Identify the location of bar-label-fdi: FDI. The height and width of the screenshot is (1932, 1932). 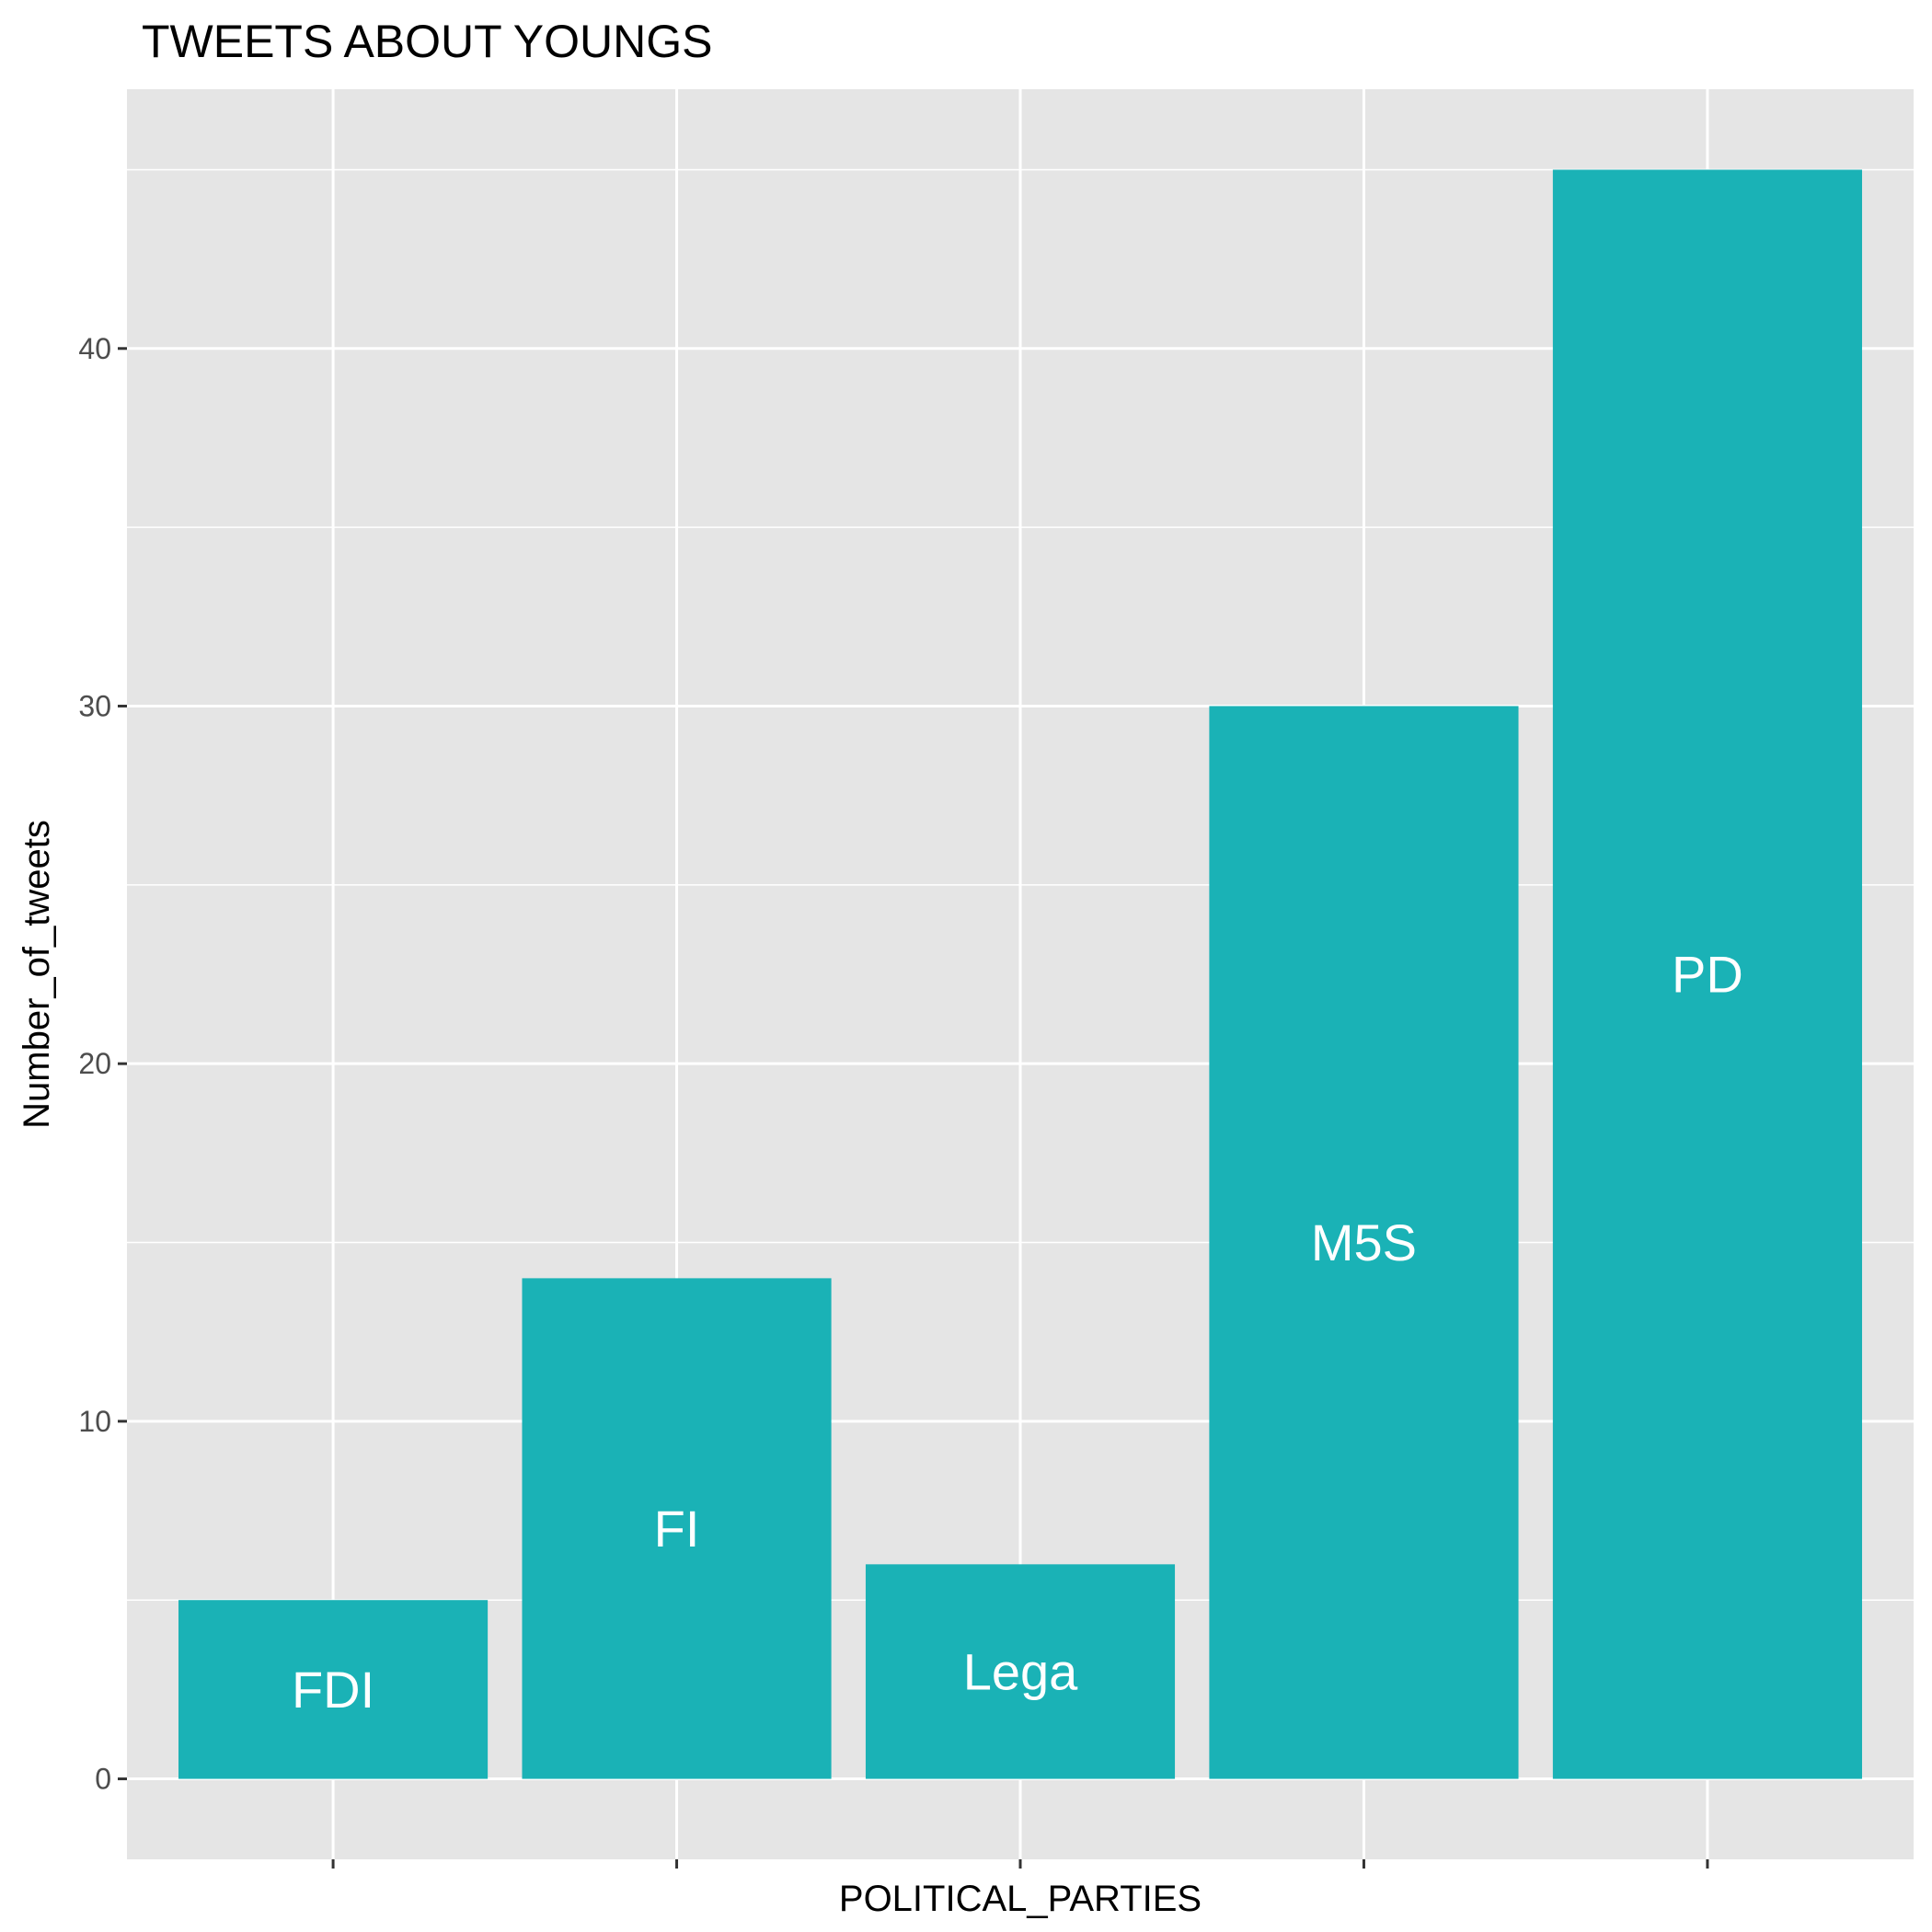
(333, 1690).